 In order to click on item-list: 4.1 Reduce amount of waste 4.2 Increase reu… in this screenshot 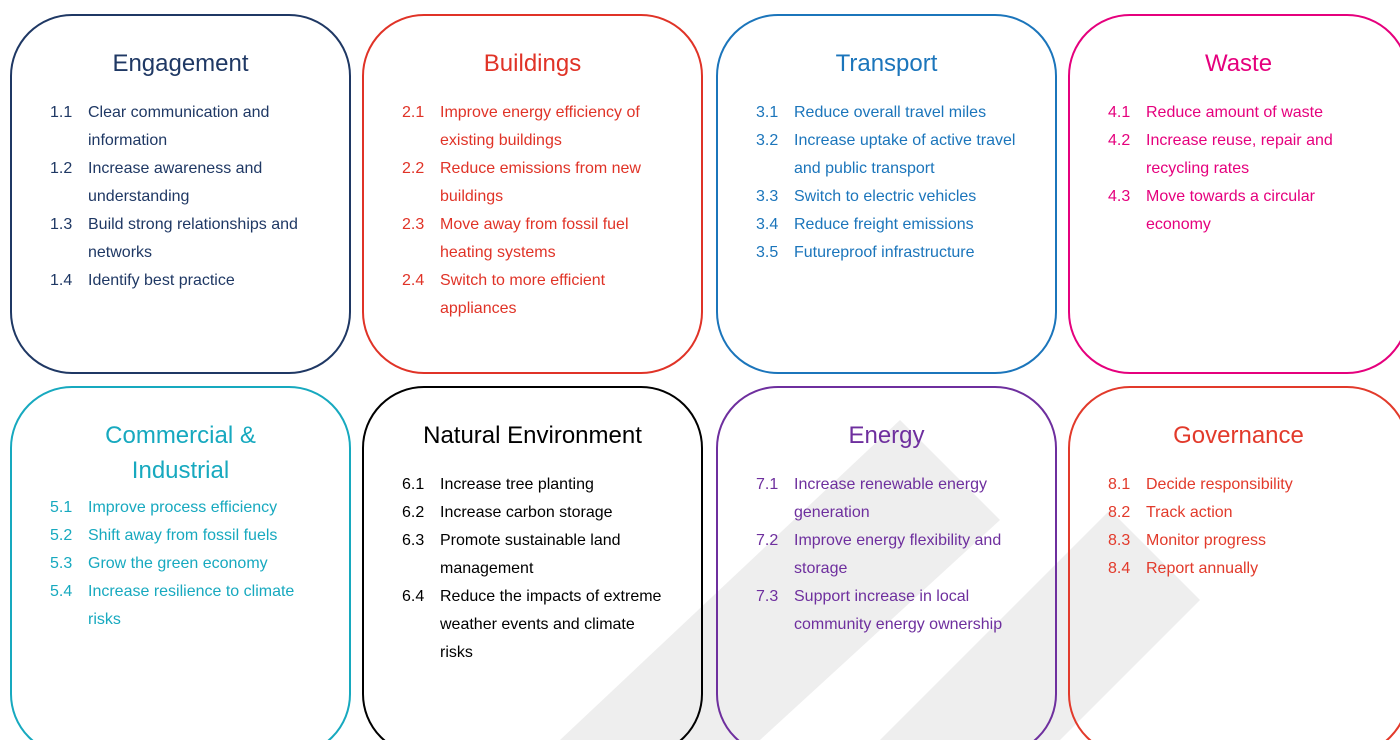, I will do `click(1254, 169)`.